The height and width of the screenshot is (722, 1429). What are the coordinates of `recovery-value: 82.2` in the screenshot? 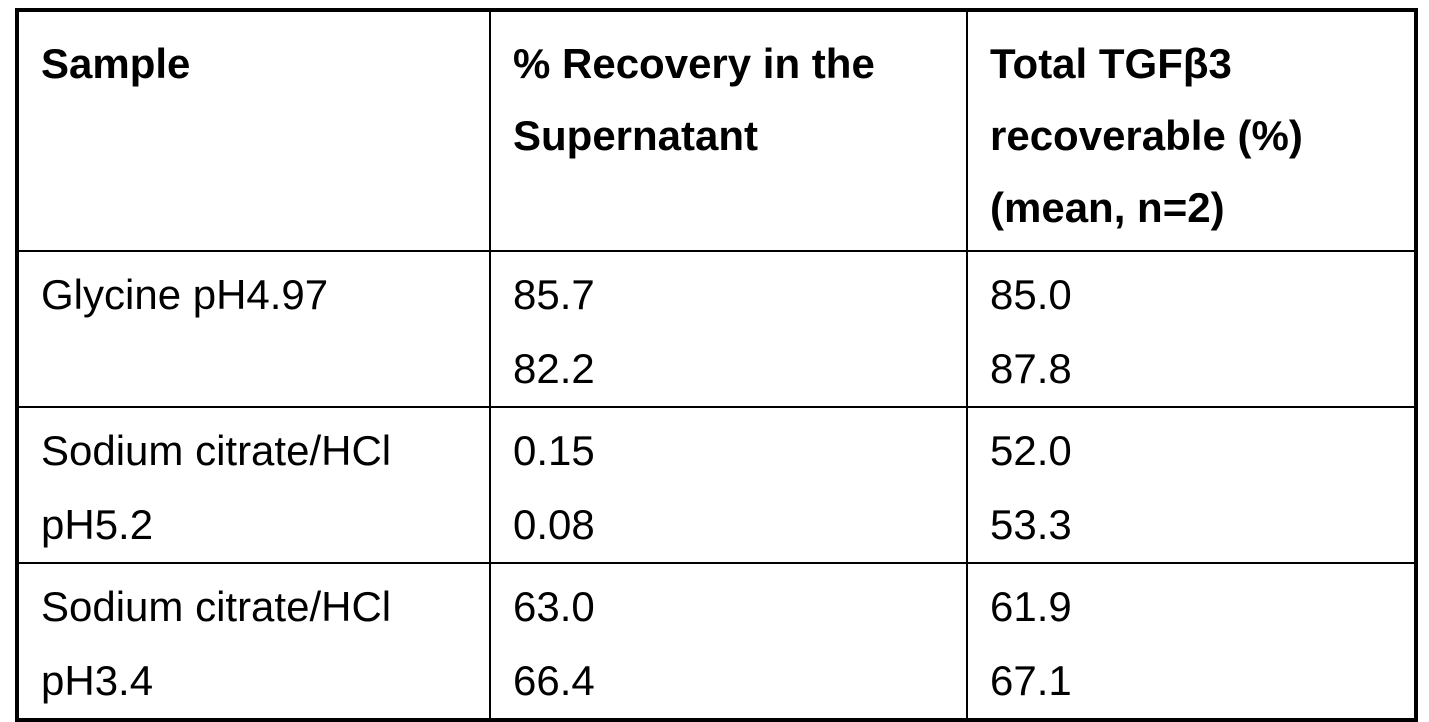 It's located at (729, 369).